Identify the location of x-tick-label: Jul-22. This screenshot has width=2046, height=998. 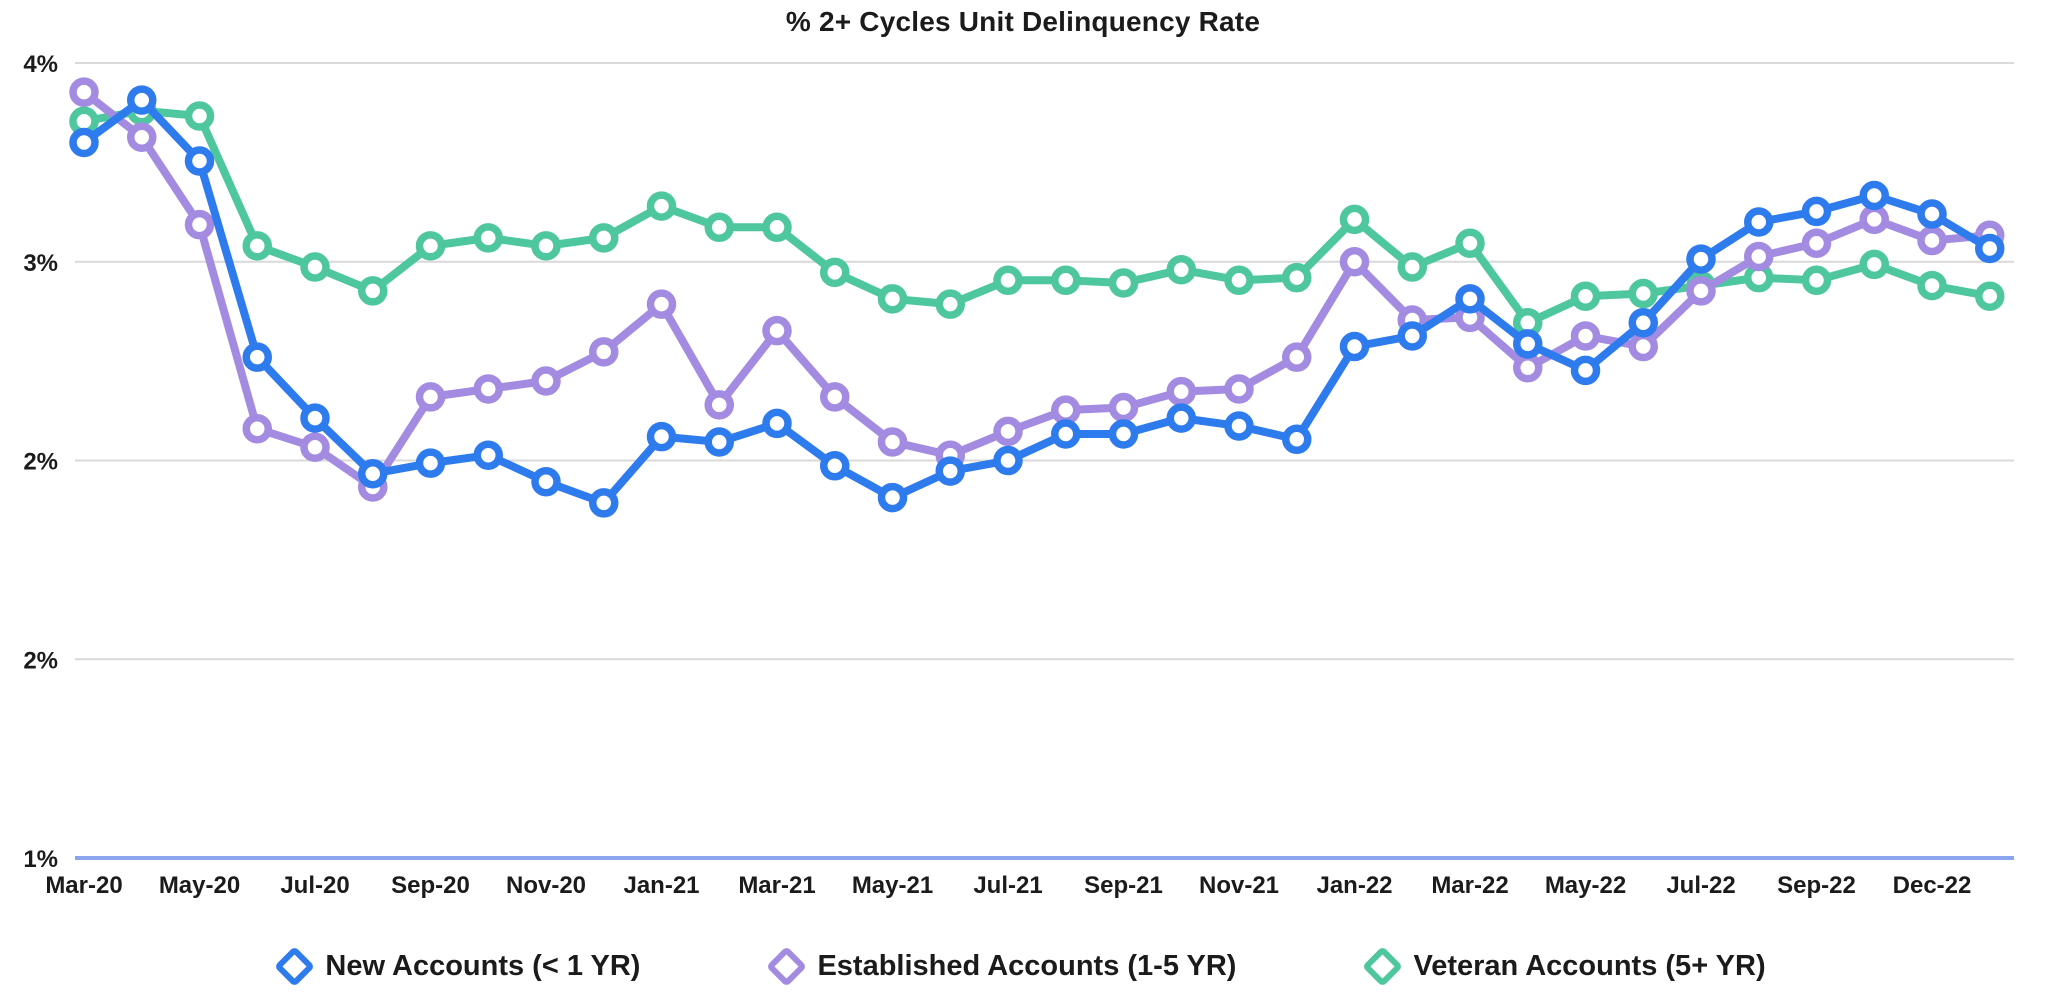
(1700, 885).